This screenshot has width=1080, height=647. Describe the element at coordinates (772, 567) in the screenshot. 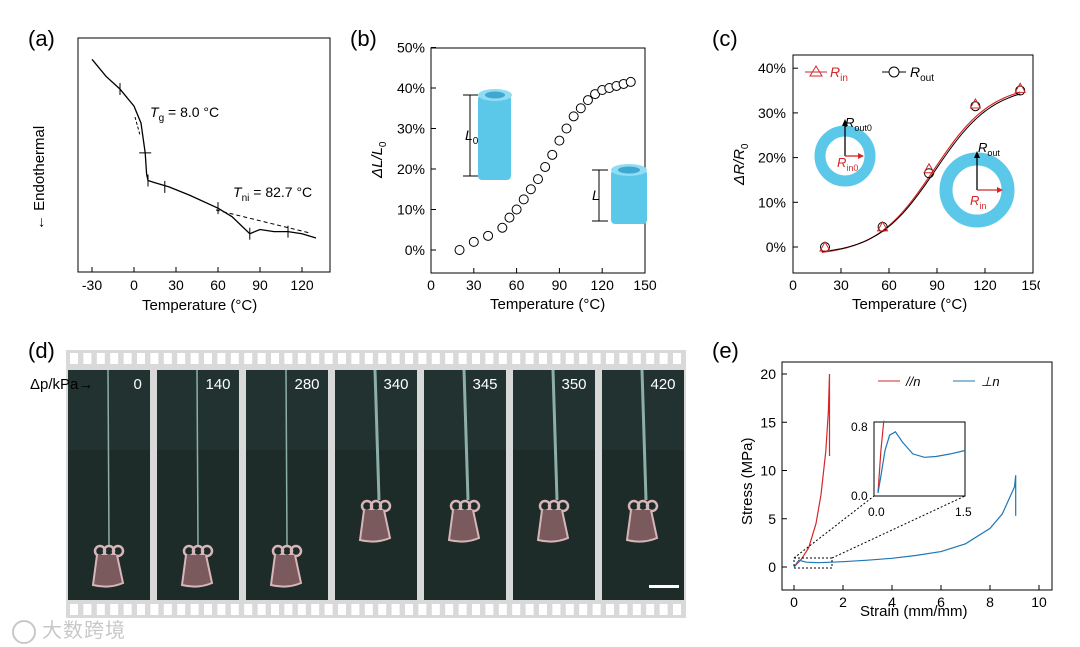

I see `chart-e-ytick-label: 0` at that location.